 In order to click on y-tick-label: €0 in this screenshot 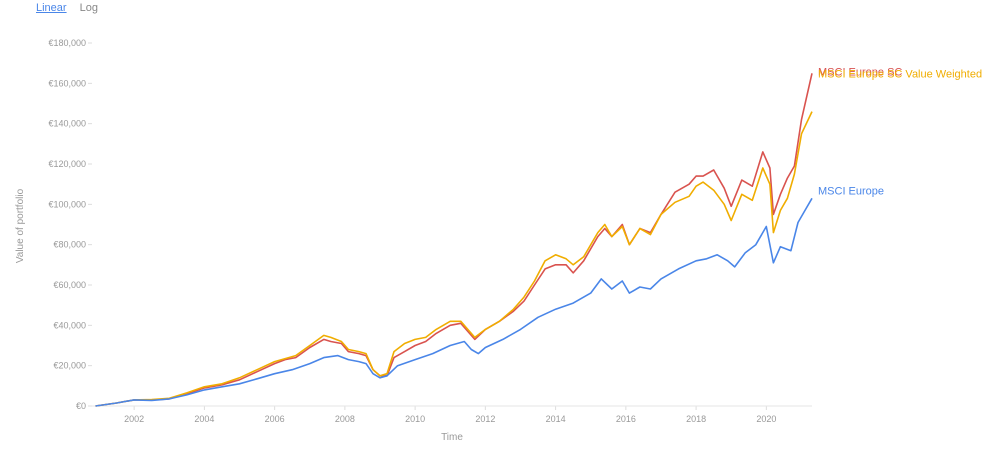, I will do `click(81, 406)`.